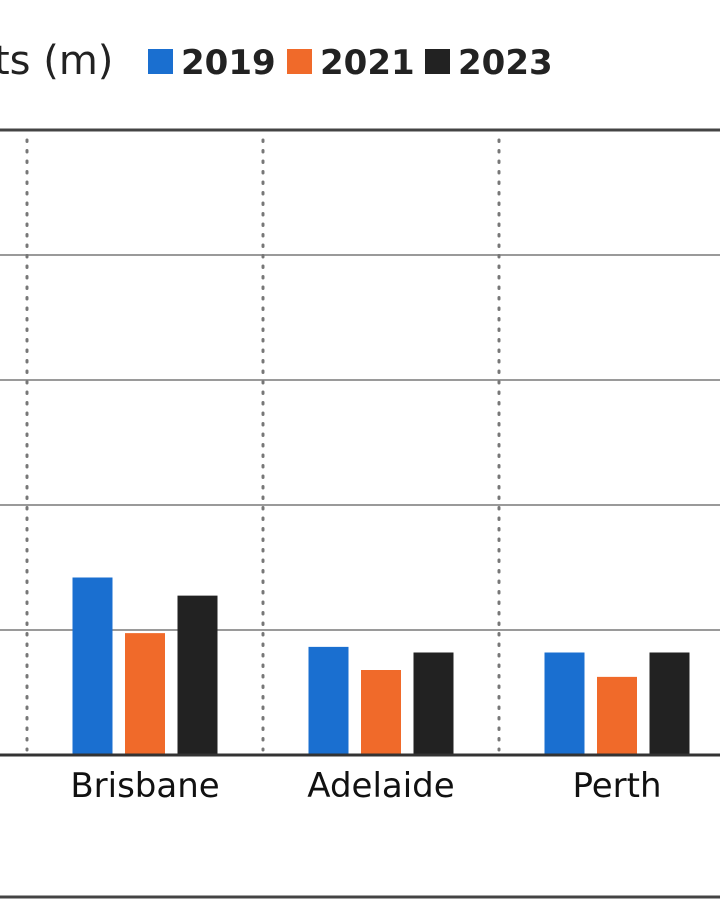  Describe the element at coordinates (228, 63) in the screenshot. I see `legend-label-2019: 2019` at that location.